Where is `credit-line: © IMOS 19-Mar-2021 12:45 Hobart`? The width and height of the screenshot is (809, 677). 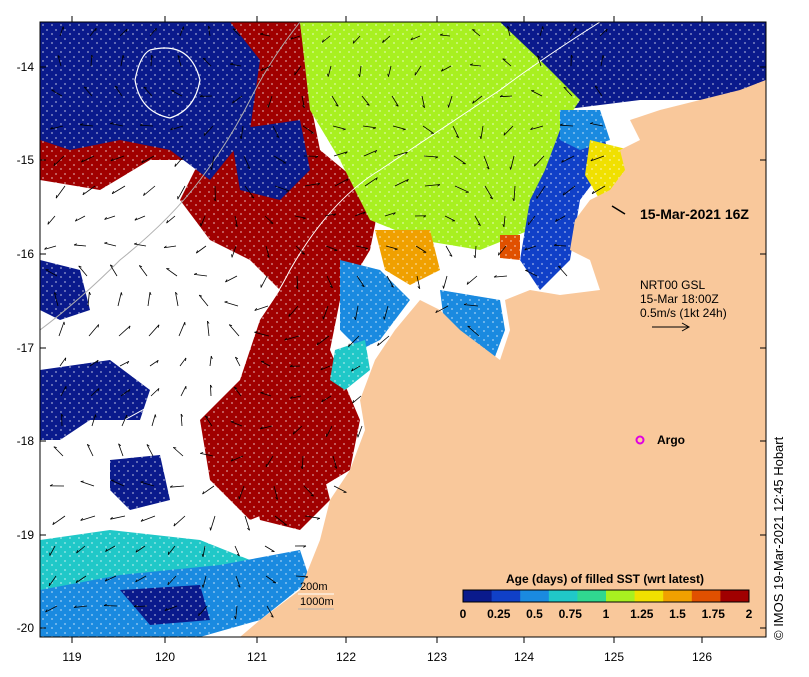
credit-line: © IMOS 19-Mar-2021 12:45 Hobart is located at coordinates (778, 538).